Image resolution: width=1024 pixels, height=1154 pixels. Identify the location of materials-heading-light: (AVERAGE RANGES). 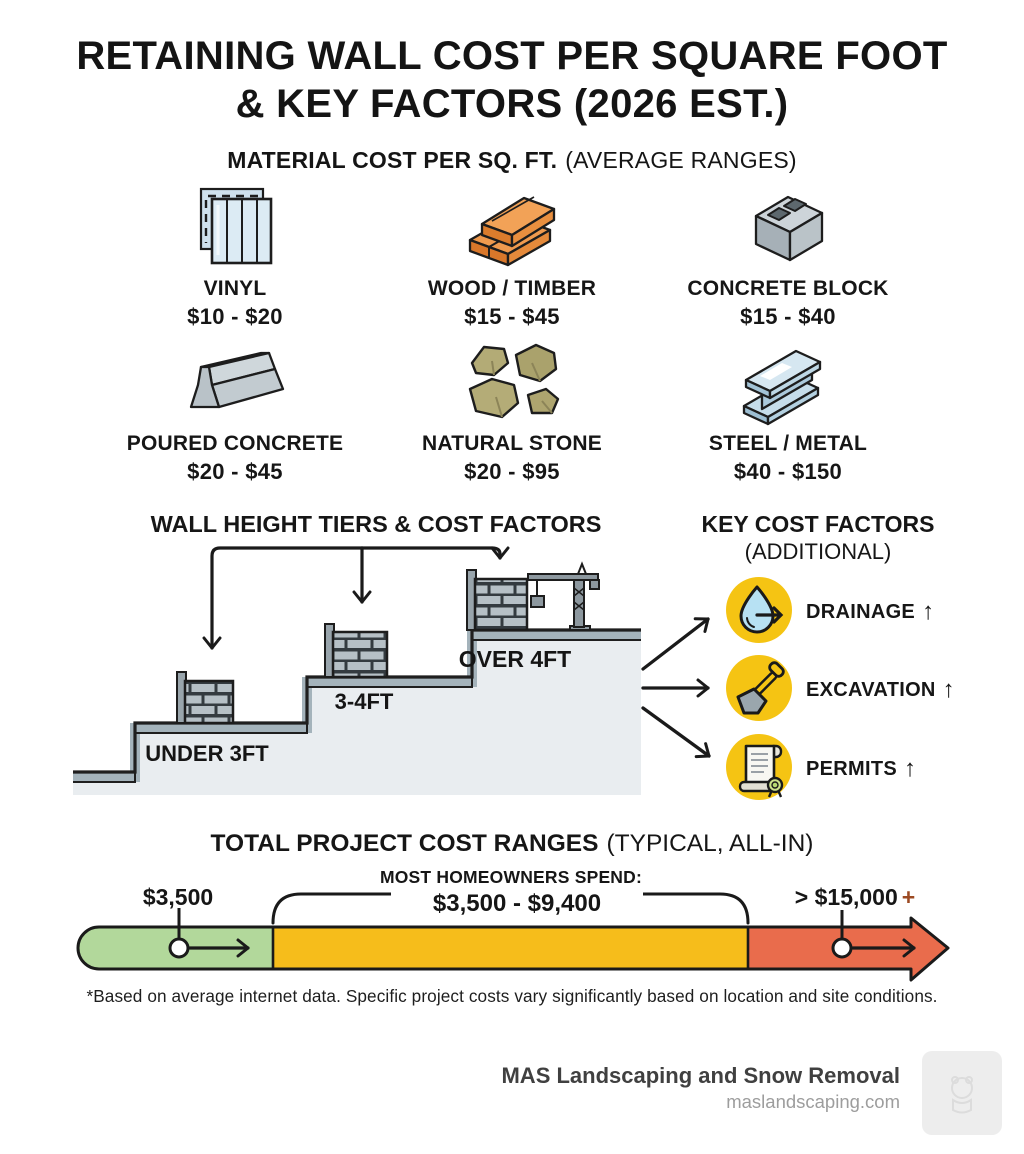
(681, 160).